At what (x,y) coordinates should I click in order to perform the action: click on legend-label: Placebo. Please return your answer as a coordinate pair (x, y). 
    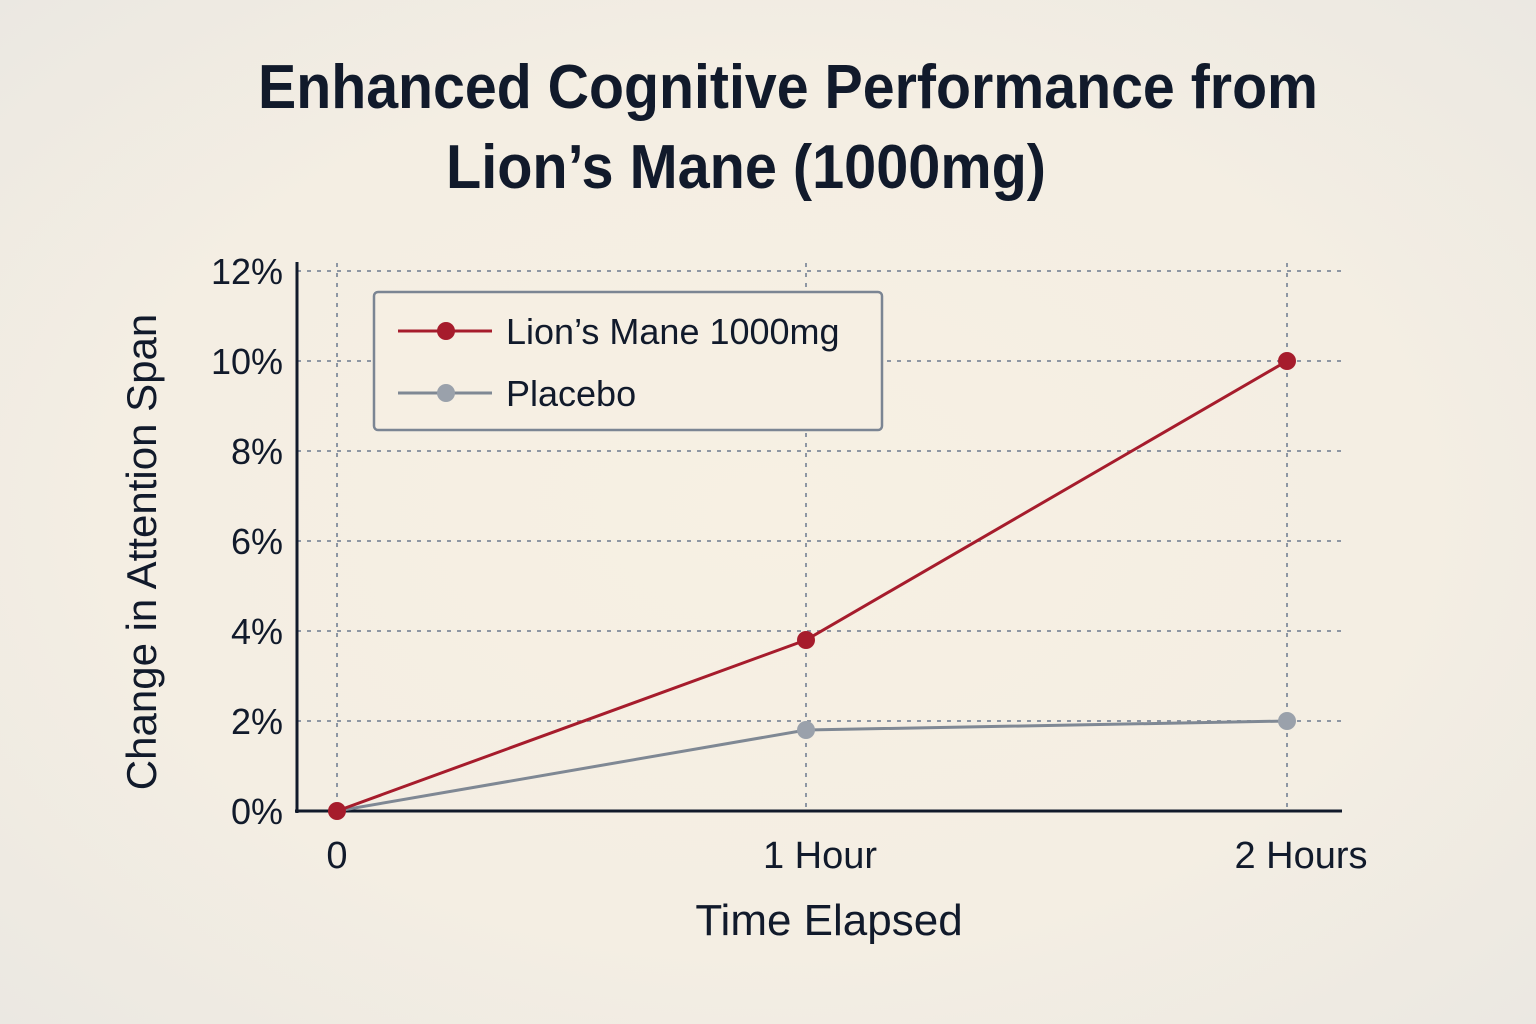
    Looking at the image, I should click on (571, 393).